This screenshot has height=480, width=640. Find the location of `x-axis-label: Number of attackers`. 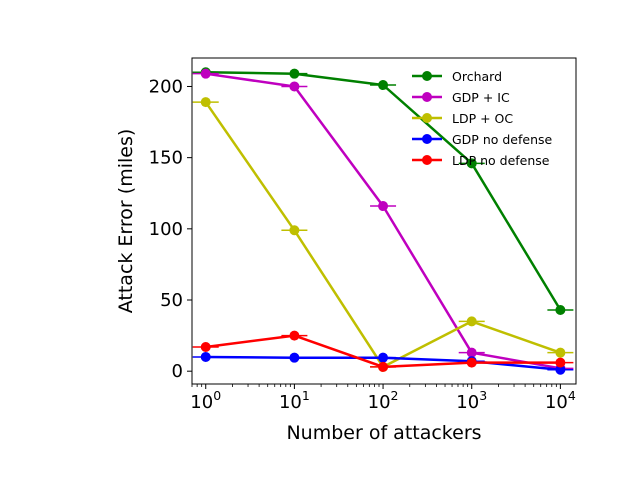

x-axis-label: Number of attackers is located at coordinates (383, 433).